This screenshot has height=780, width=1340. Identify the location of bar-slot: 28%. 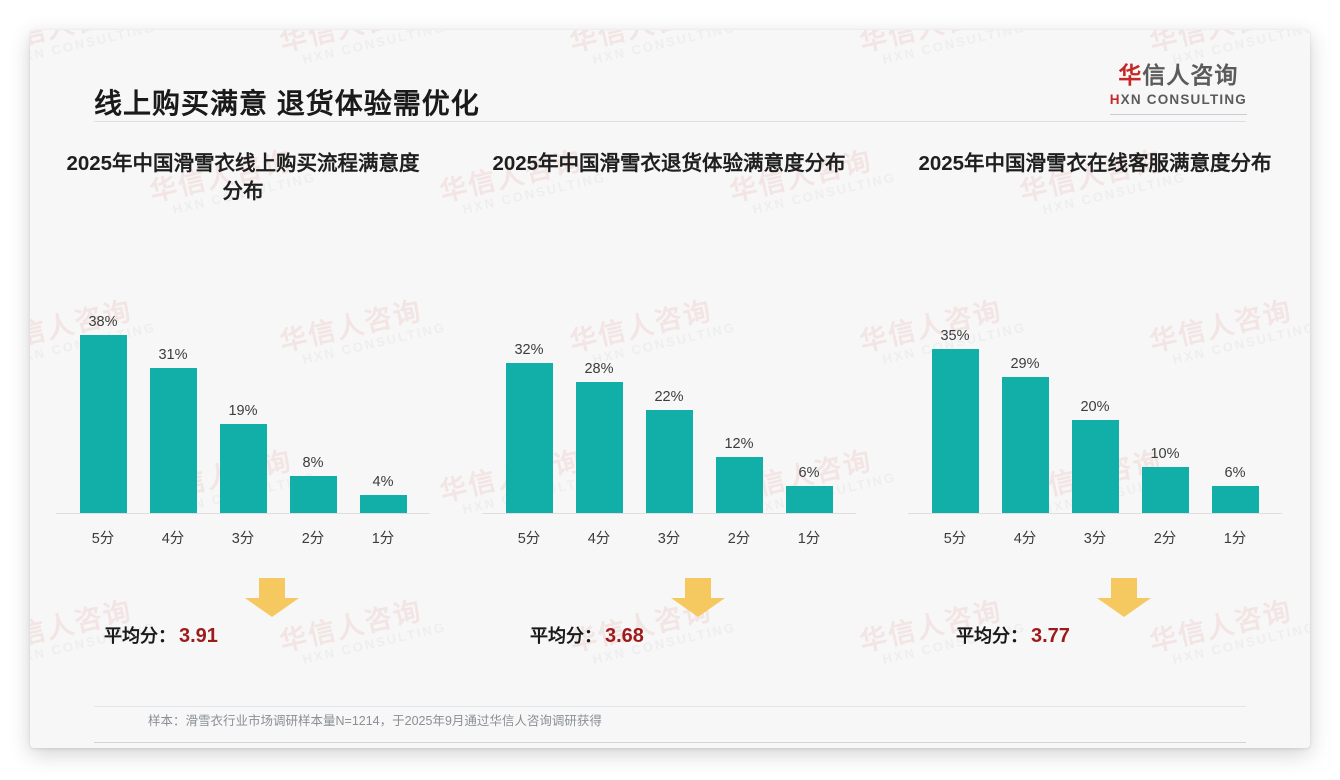
(599, 406).